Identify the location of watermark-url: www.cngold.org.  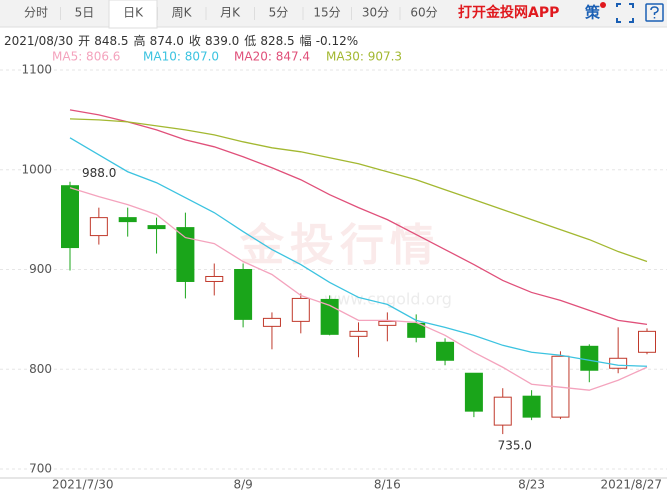
(388, 299).